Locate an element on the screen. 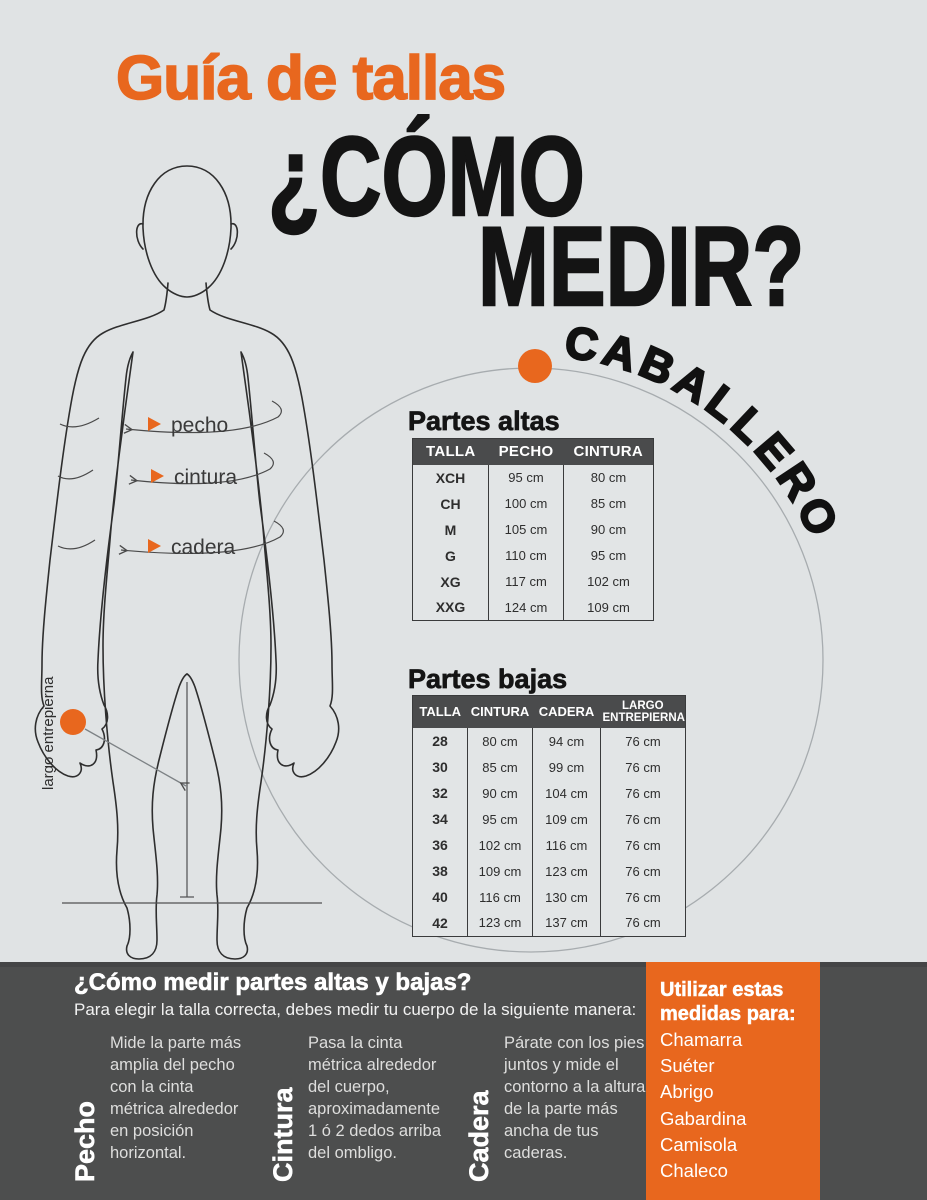 Image resolution: width=927 pixels, height=1200 pixels. size-cell: XG is located at coordinates (450, 581).